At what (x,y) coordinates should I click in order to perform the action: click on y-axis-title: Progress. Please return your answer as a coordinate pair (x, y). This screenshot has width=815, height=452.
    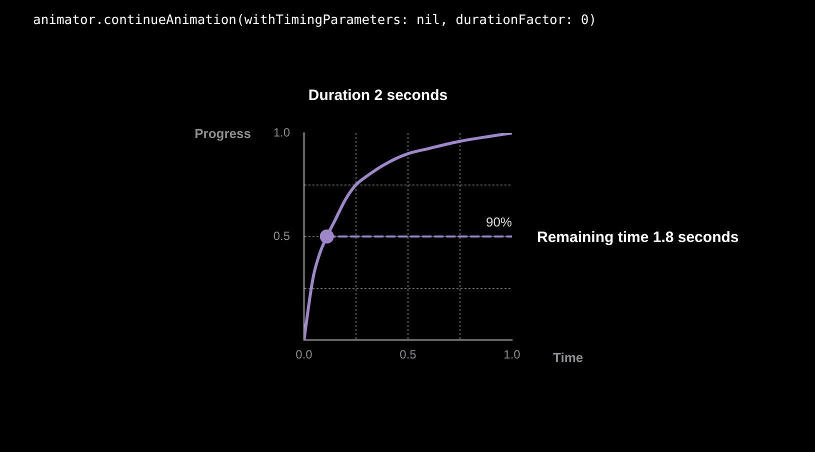
    Looking at the image, I should click on (222, 133).